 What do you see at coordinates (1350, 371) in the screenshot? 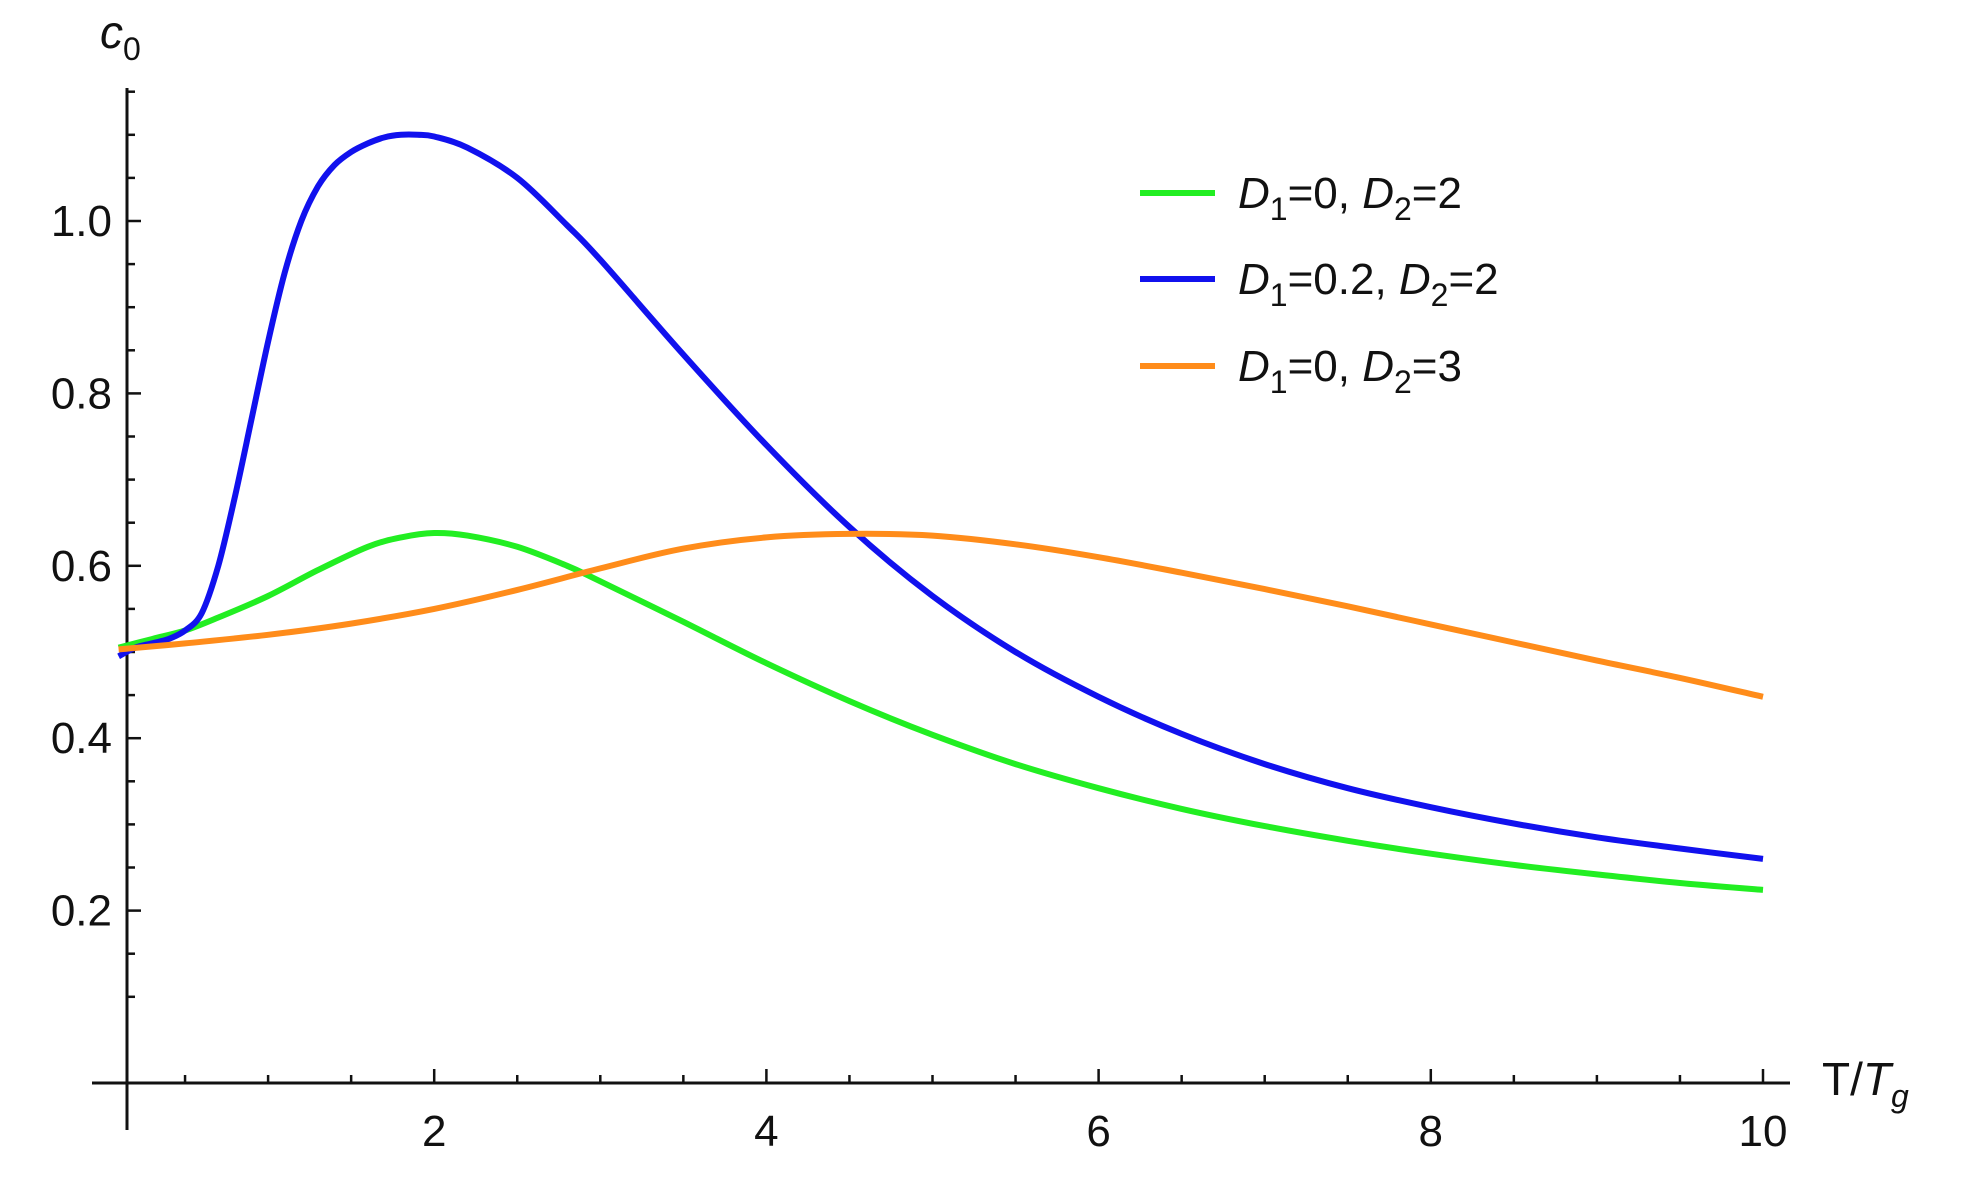
I see `legend-label-3: D1=0, D2=3` at bounding box center [1350, 371].